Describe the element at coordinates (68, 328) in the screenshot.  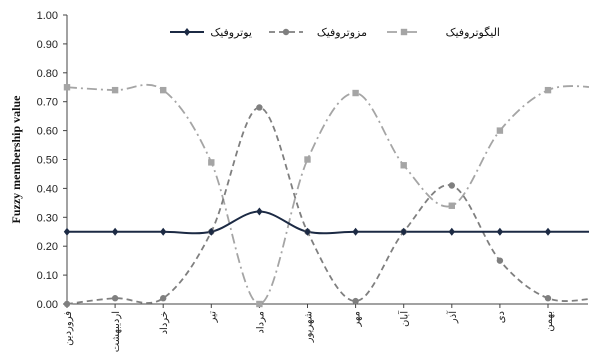
I see `x-tick-label: فروردین` at that location.